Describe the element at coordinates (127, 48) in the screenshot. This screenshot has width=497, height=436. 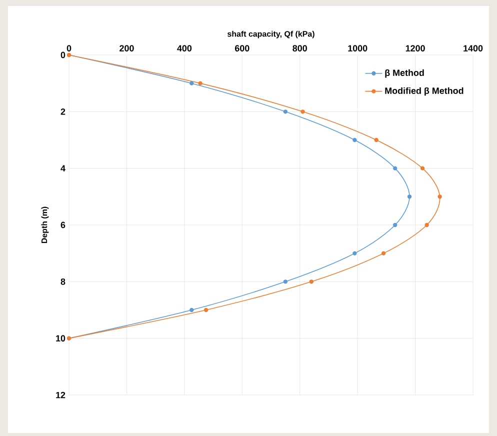
I see `x-tick-label: 200` at that location.